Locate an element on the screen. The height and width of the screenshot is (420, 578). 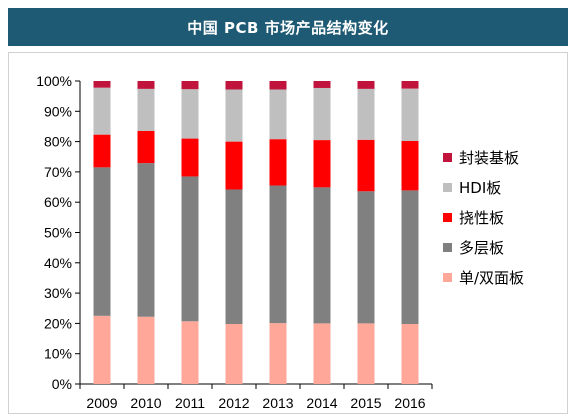
x-tick-label: 2011 is located at coordinates (190, 403).